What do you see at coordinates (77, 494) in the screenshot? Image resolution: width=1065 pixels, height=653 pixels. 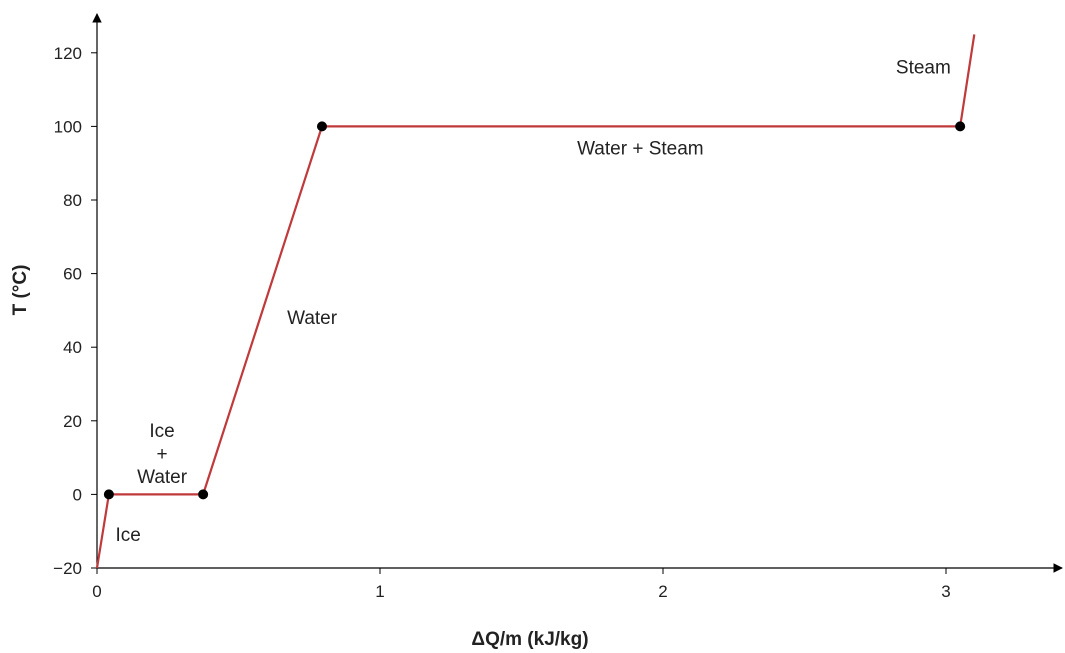 I see `y-tick-label: 0` at bounding box center [77, 494].